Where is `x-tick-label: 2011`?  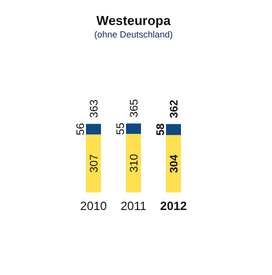 x-tick-label: 2011 is located at coordinates (133, 206).